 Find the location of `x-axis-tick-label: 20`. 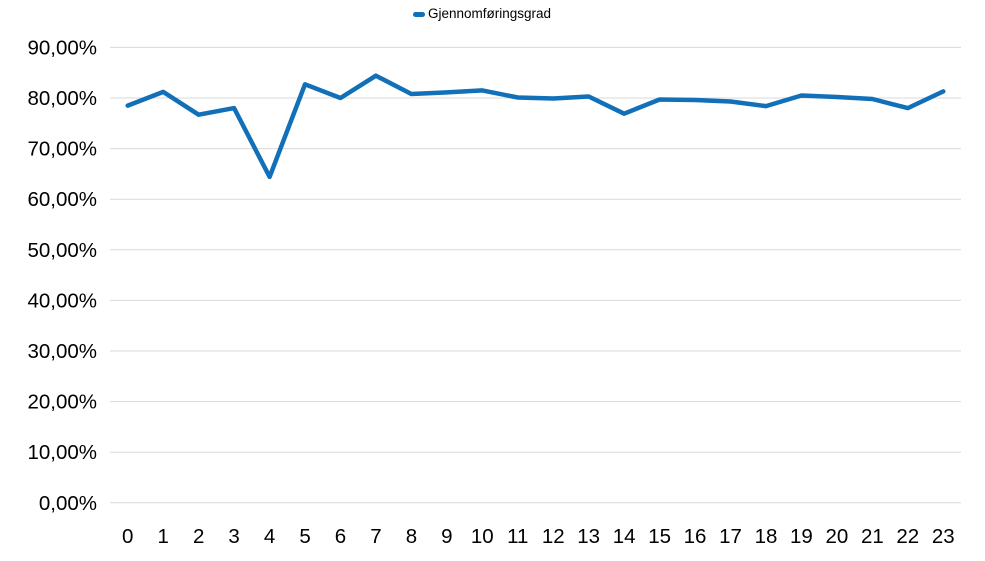

x-axis-tick-label: 20 is located at coordinates (836, 536).